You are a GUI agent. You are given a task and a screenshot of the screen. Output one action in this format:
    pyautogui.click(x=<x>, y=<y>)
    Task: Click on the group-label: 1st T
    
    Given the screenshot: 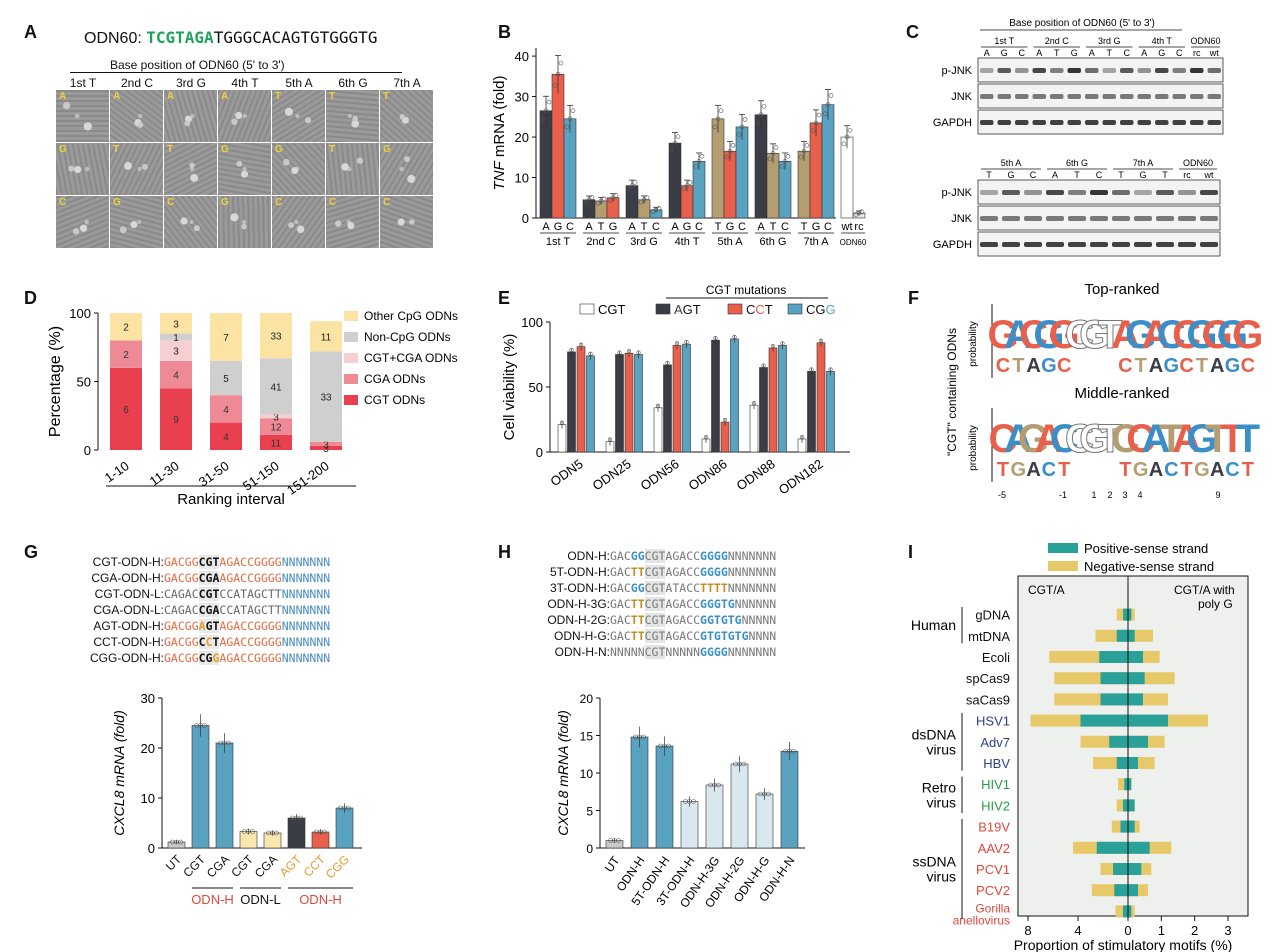 What is the action you would take?
    pyautogui.click(x=558, y=242)
    